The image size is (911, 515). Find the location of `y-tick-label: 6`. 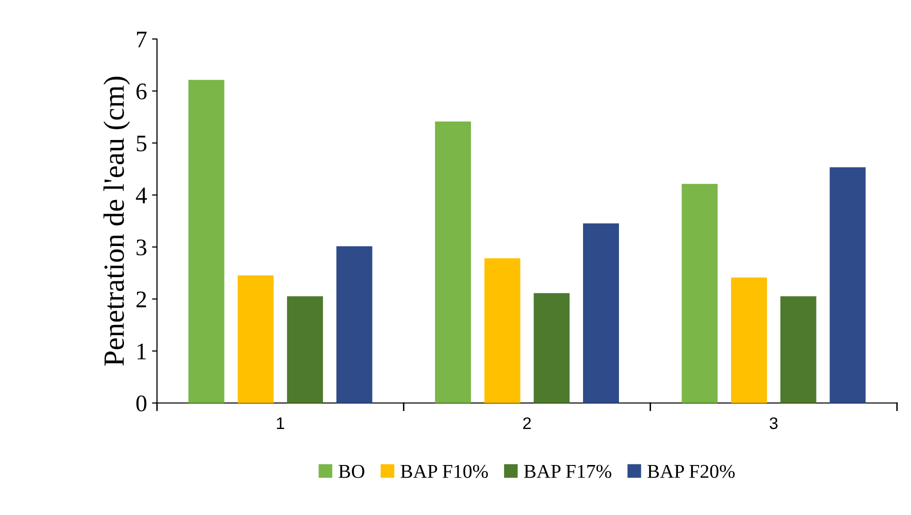

y-tick-label: 6 is located at coordinates (141, 92).